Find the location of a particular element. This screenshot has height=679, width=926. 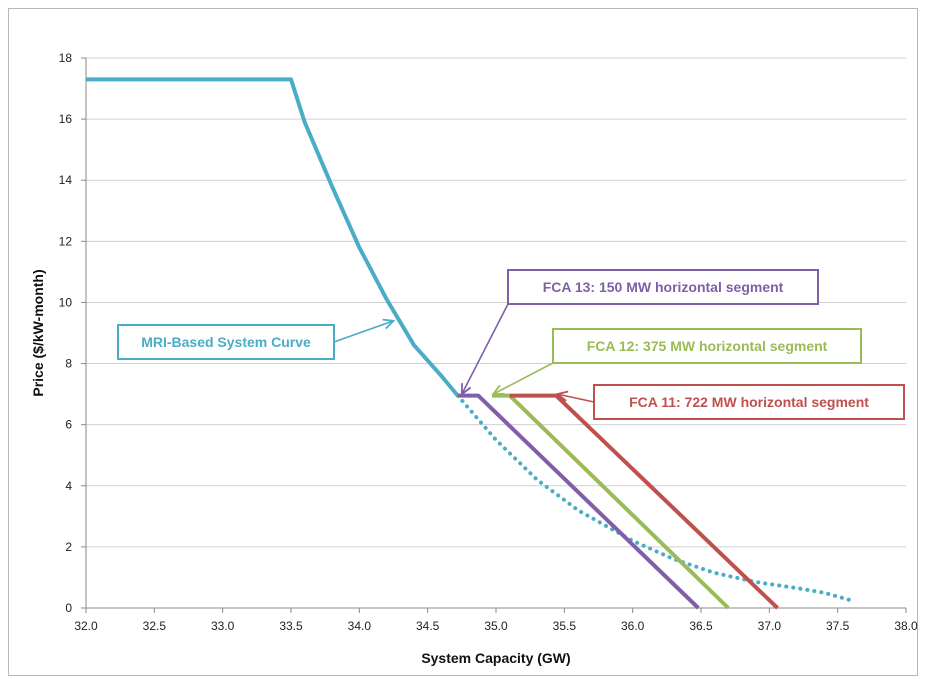

callout-mri: MRI-Based System Curve is located at coordinates (256, 339).